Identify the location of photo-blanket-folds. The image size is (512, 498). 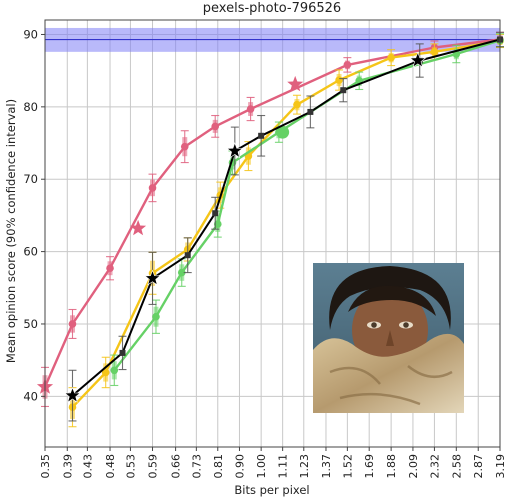
(391, 385).